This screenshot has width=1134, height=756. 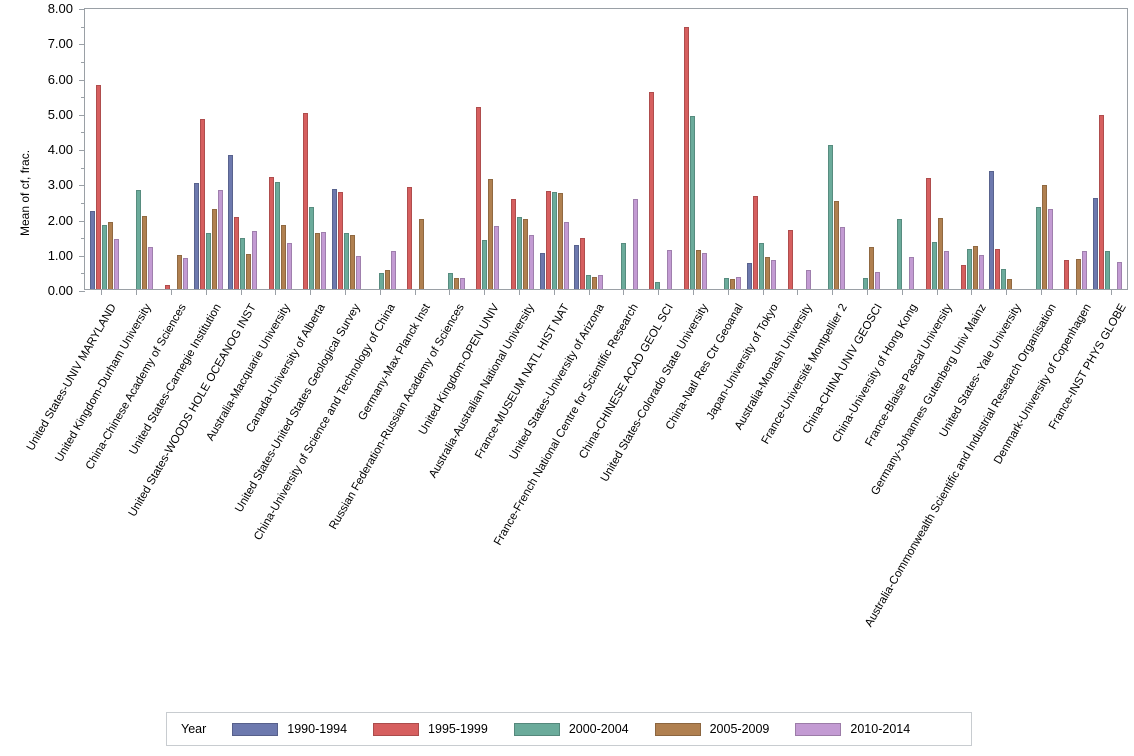 I want to click on legend-item: 1995-1999, so click(x=430, y=729).